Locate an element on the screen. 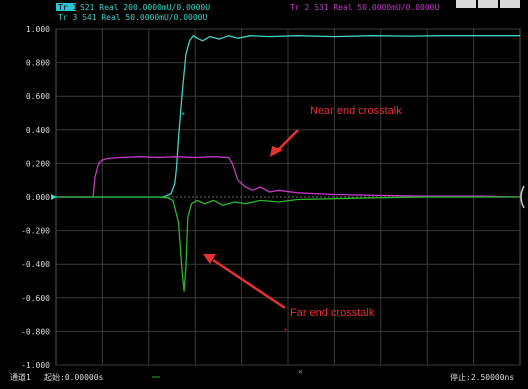 This screenshot has width=528, height=389. y-tick-label: 0.000 is located at coordinates (38, 197).